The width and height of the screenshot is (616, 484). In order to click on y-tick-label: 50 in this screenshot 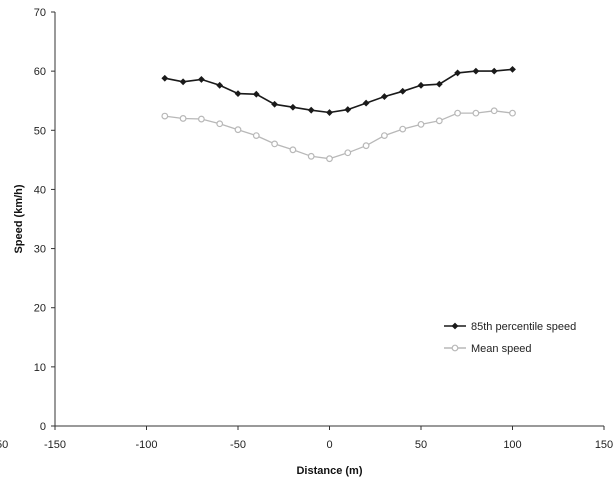, I will do `click(40, 131)`.